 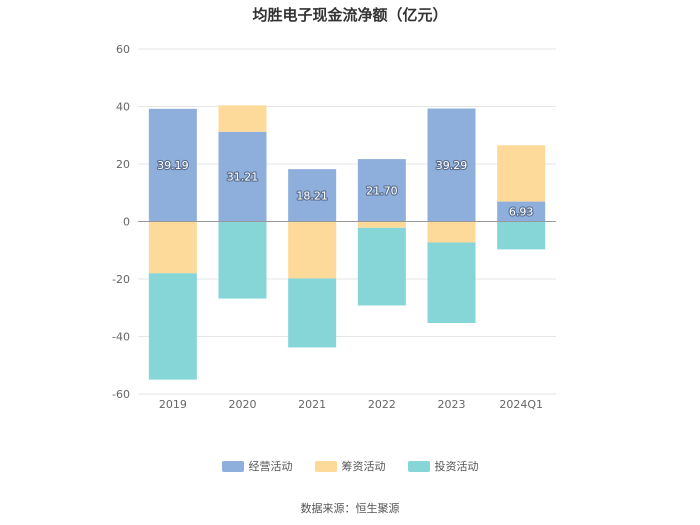 I want to click on legend-item-investing: 投资活动, so click(x=443, y=466).